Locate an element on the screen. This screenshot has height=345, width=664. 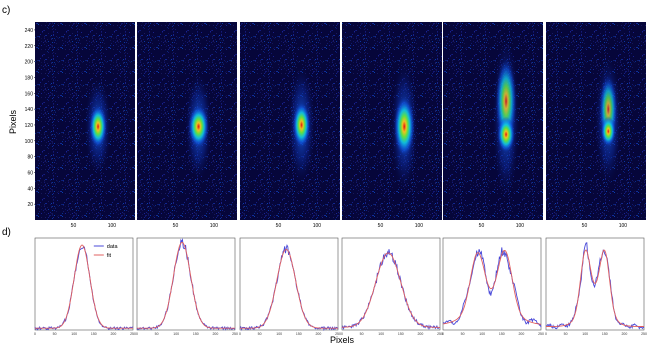
c-ytick-label: 100 is located at coordinates (29, 142).